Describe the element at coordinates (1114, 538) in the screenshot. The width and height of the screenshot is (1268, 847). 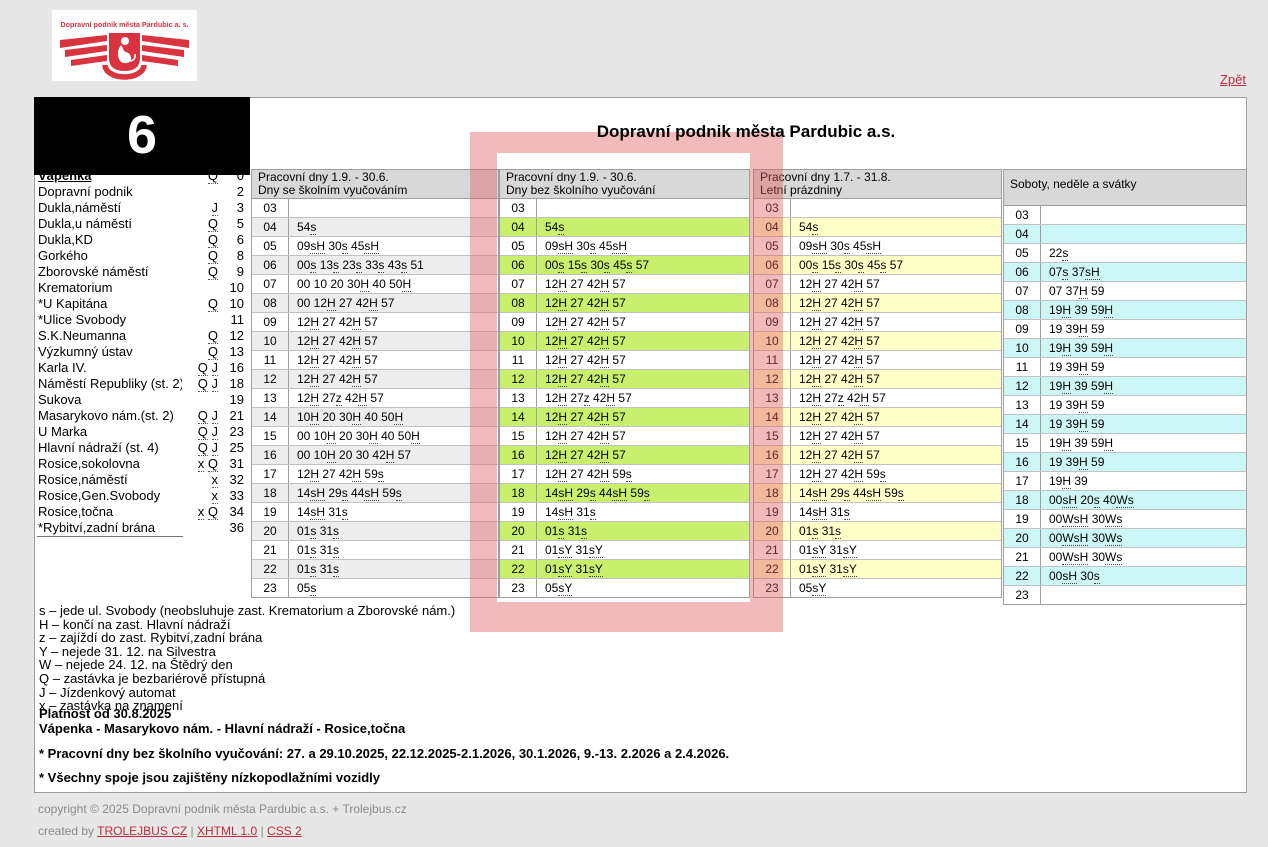
I see `note-mark-Ws: Ws` at that location.